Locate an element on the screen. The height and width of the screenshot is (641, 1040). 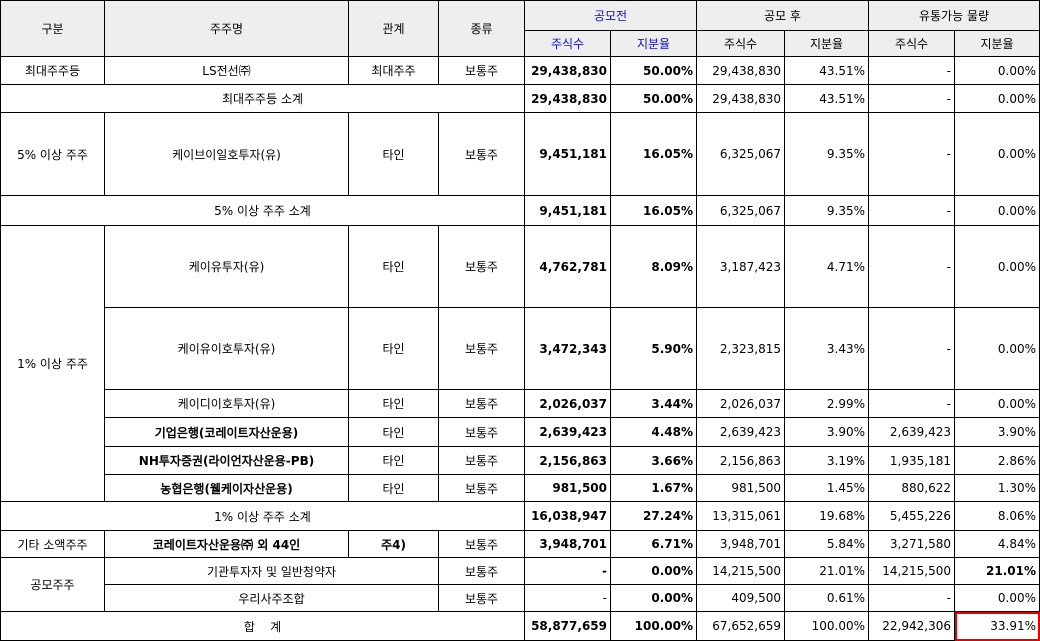
post-shares: 2,639,423 is located at coordinates (740, 432).